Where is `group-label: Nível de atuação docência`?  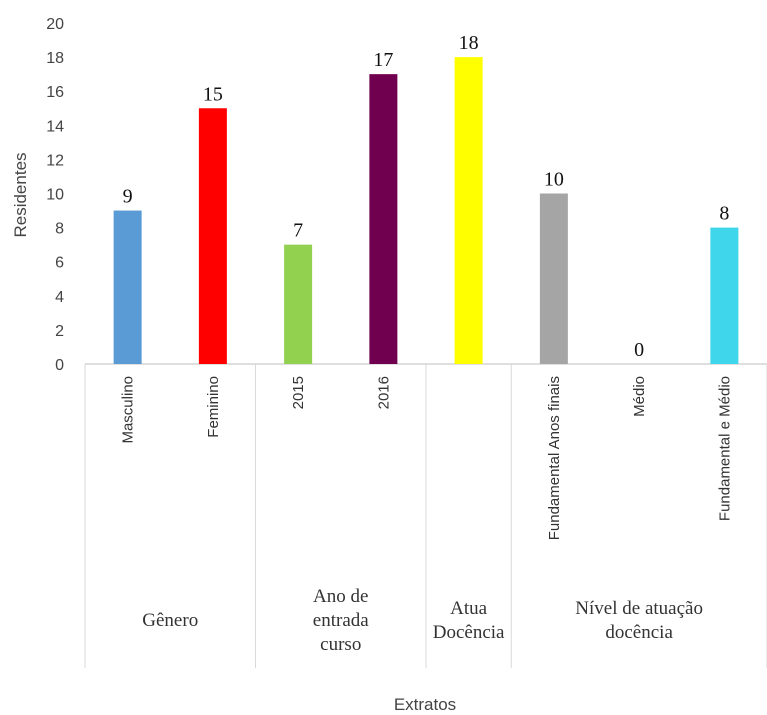 group-label: Nível de atuação docência is located at coordinates (639, 620).